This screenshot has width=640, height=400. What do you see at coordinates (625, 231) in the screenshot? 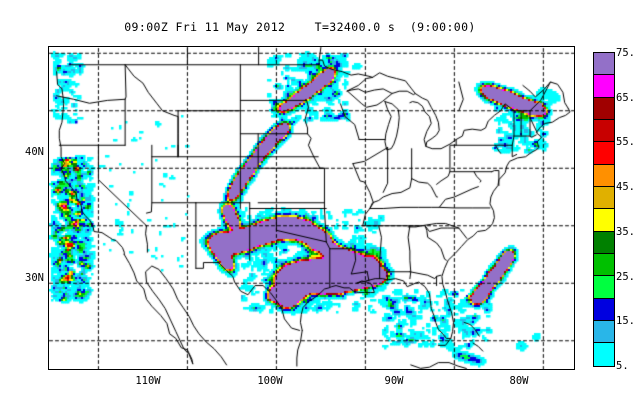
I see `colorbar-tick-35: 35.` at bounding box center [625, 231].